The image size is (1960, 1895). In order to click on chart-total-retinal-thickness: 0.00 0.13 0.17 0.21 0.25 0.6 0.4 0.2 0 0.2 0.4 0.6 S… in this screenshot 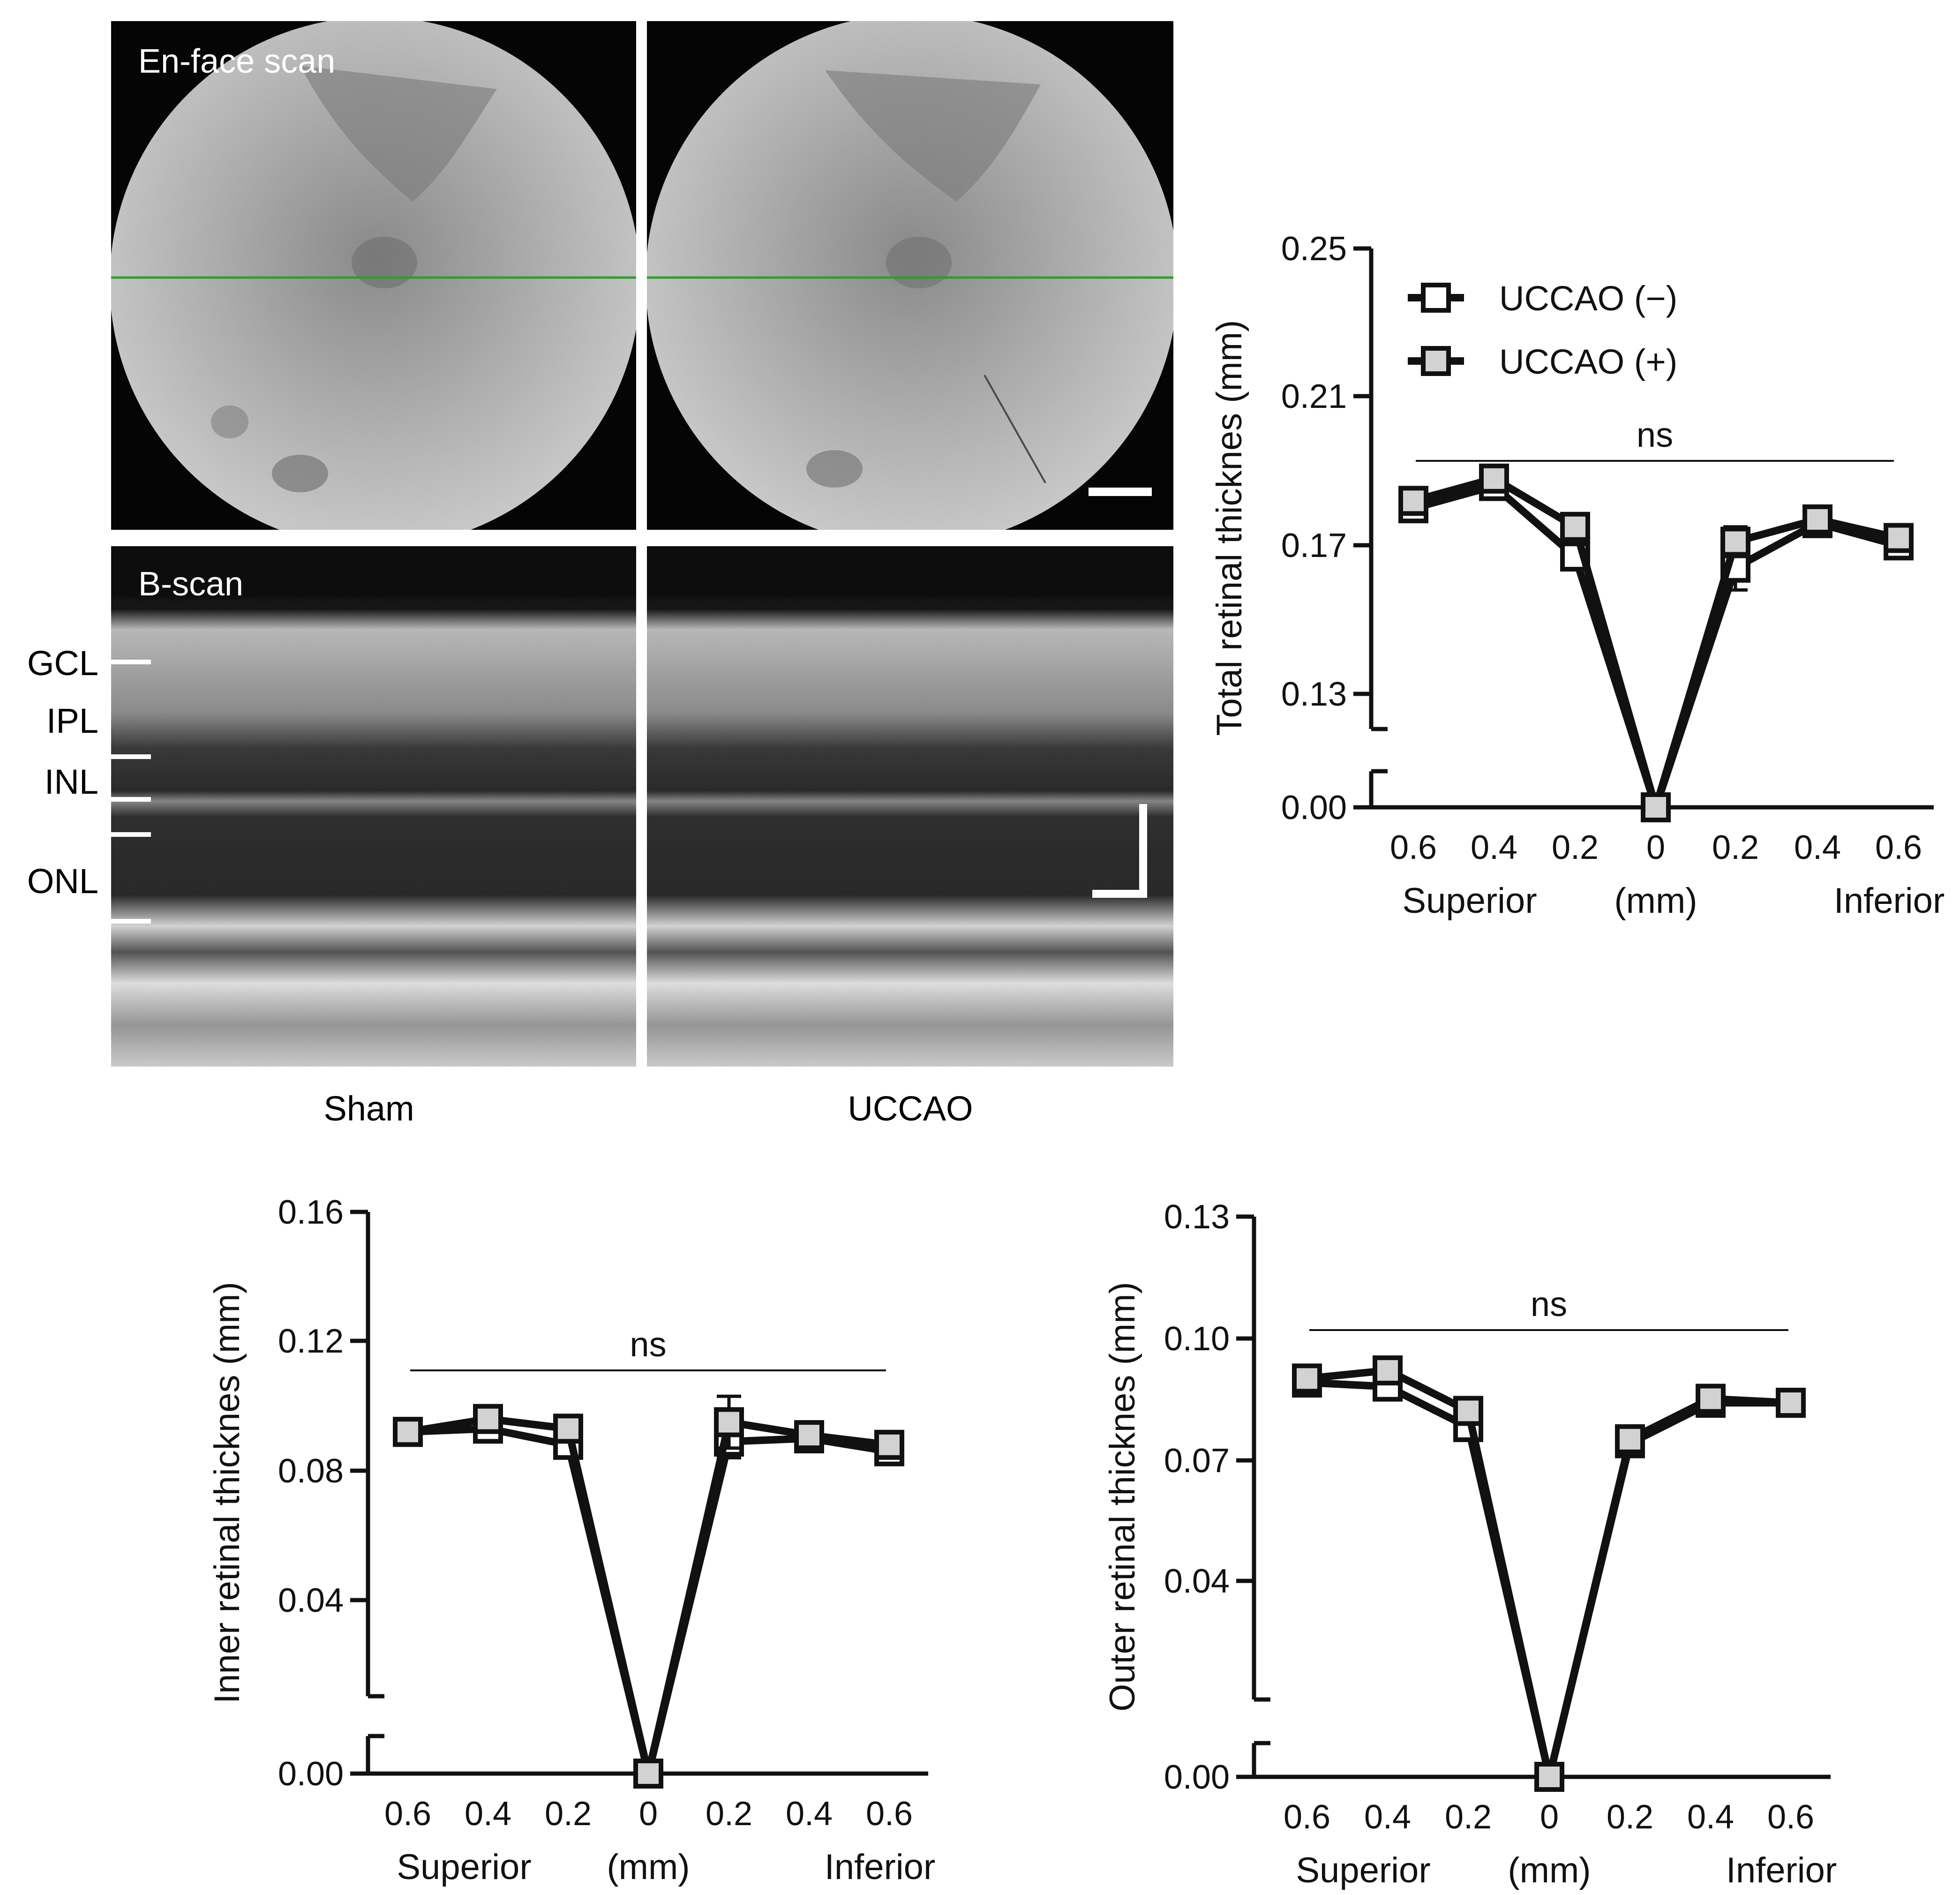, I will do `click(1577, 575)`.